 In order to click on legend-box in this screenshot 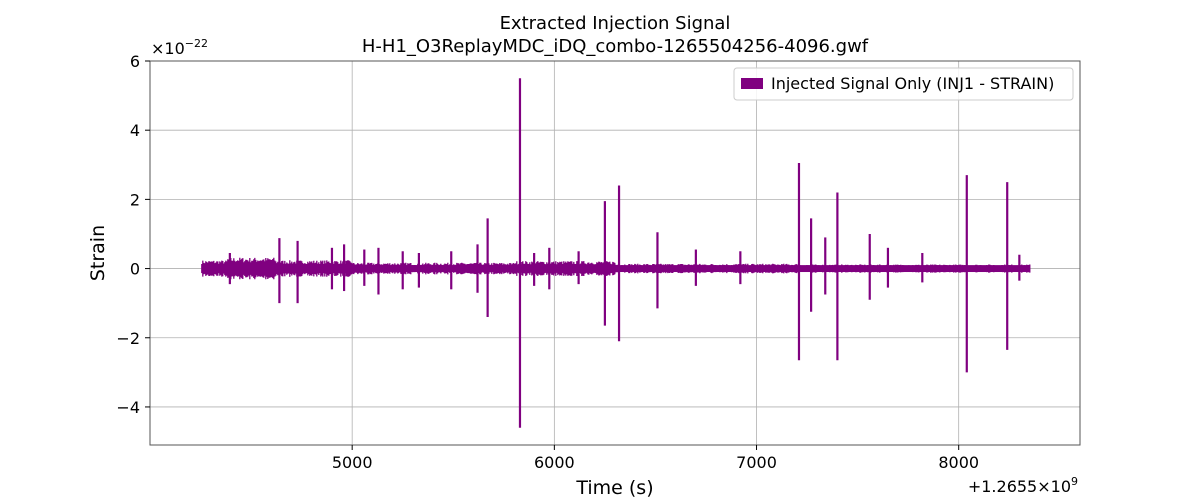, I will do `click(903, 84)`.